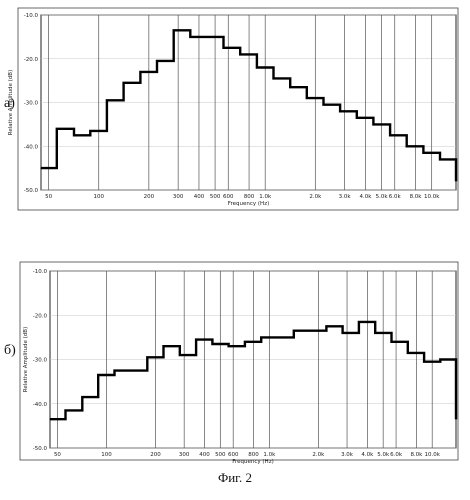 The height and width of the screenshot is (500, 470). Describe the element at coordinates (269, 455) in the screenshot. I see `x-tick-label: 1.0k` at that location.